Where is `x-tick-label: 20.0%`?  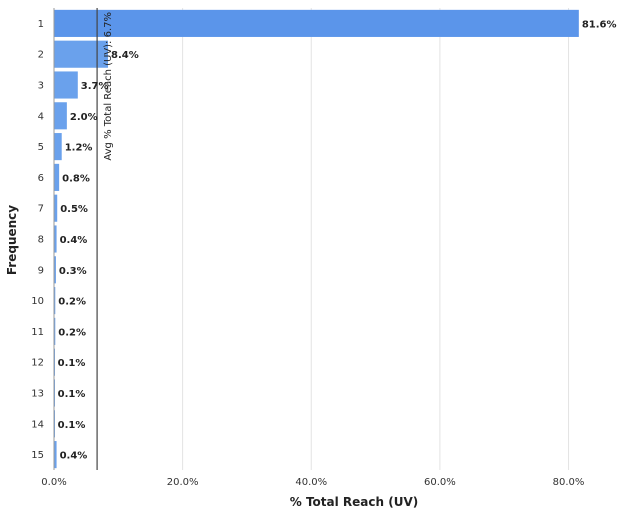 x-tick-label: 20.0% is located at coordinates (183, 482).